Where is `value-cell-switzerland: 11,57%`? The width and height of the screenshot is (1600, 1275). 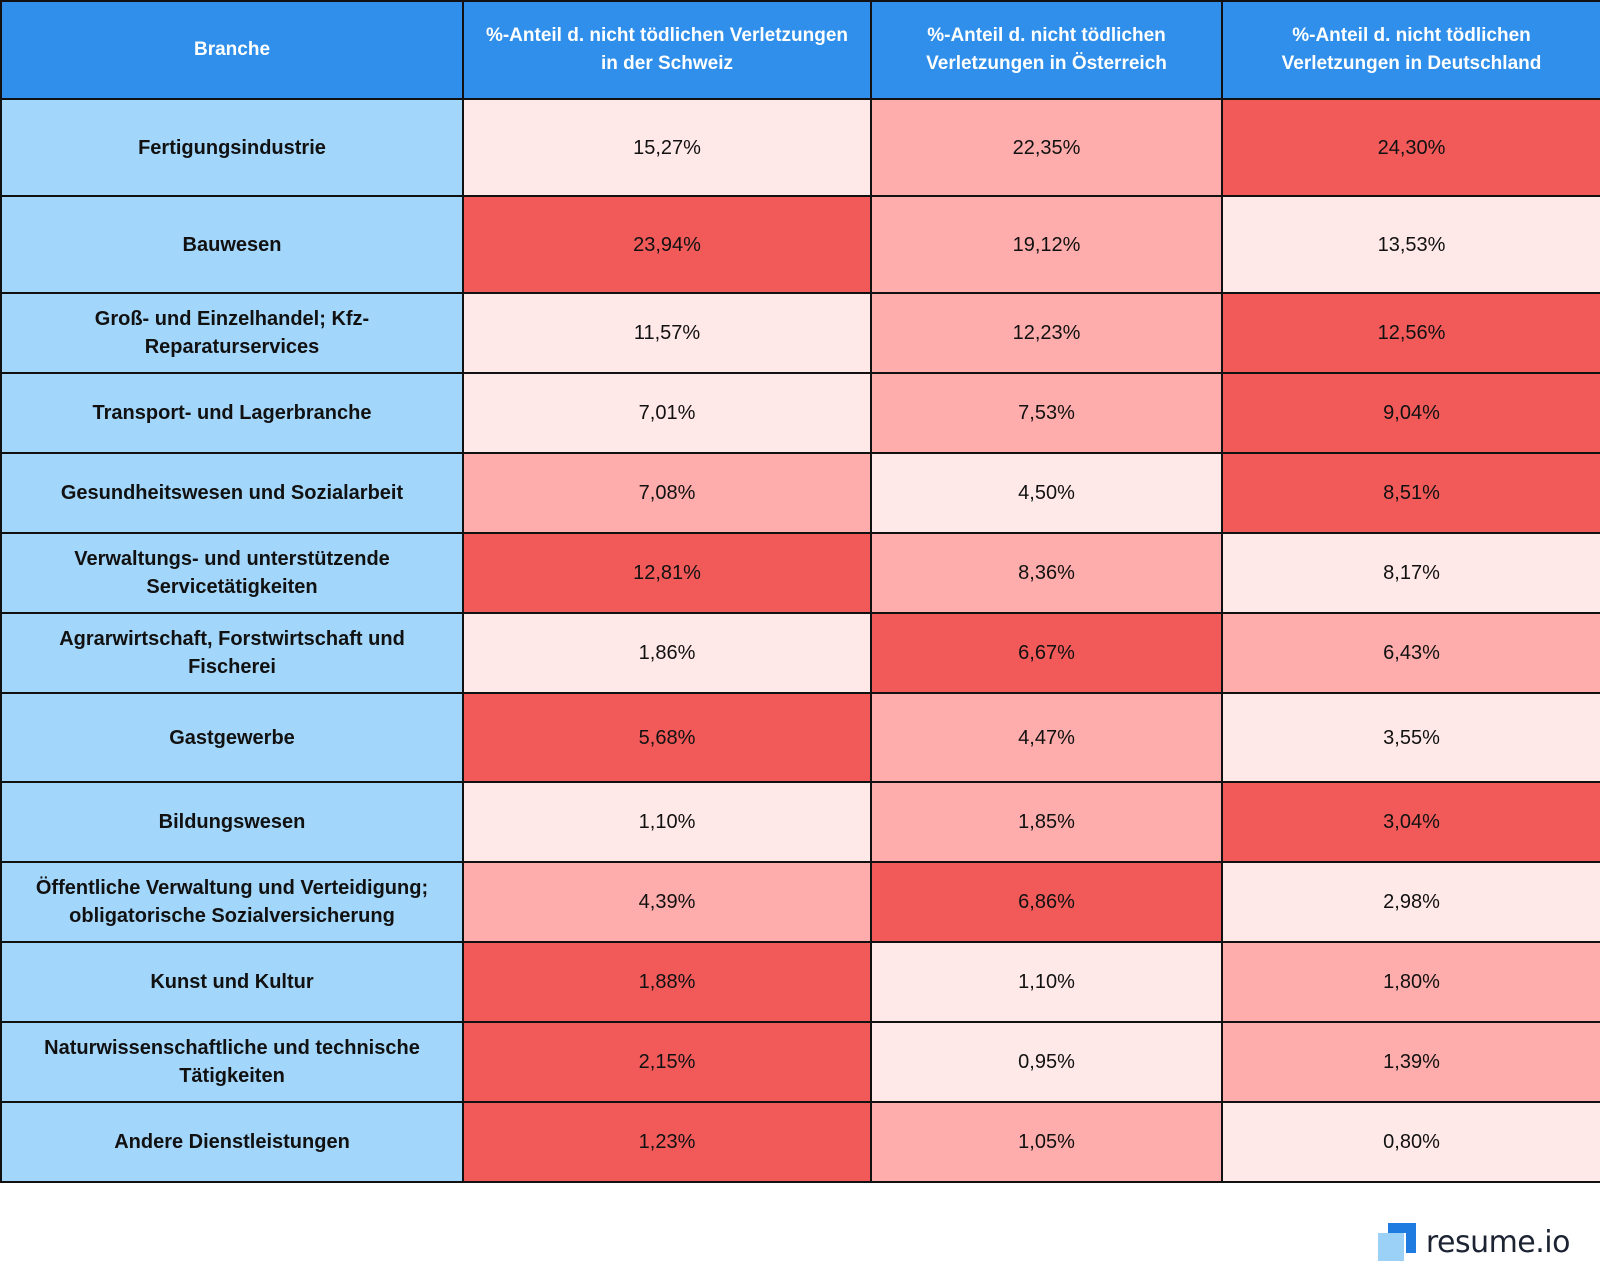 value-cell-switzerland: 11,57% is located at coordinates (667, 333).